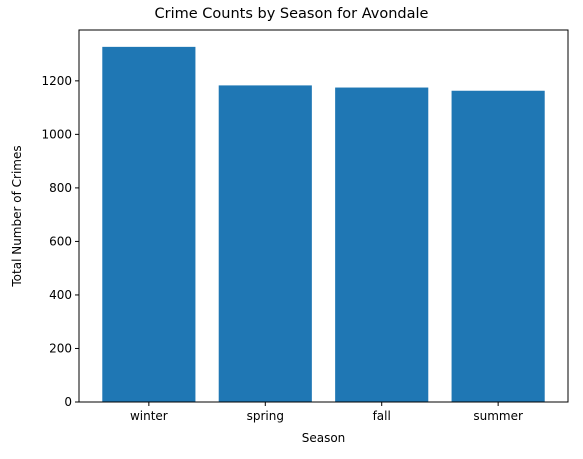 This screenshot has height=459, width=583. I want to click on y-tick-label: 600, so click(60, 241).